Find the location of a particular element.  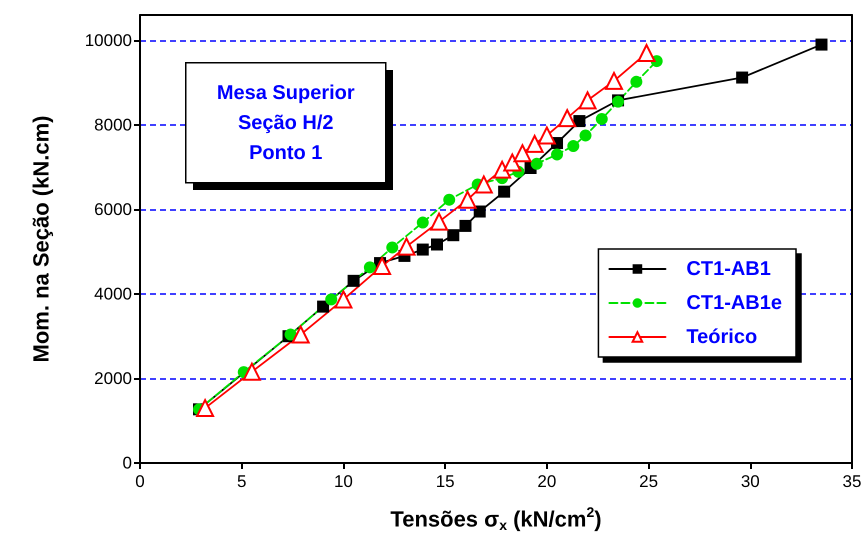

annotation: Seção H/2 is located at coordinates (286, 123).